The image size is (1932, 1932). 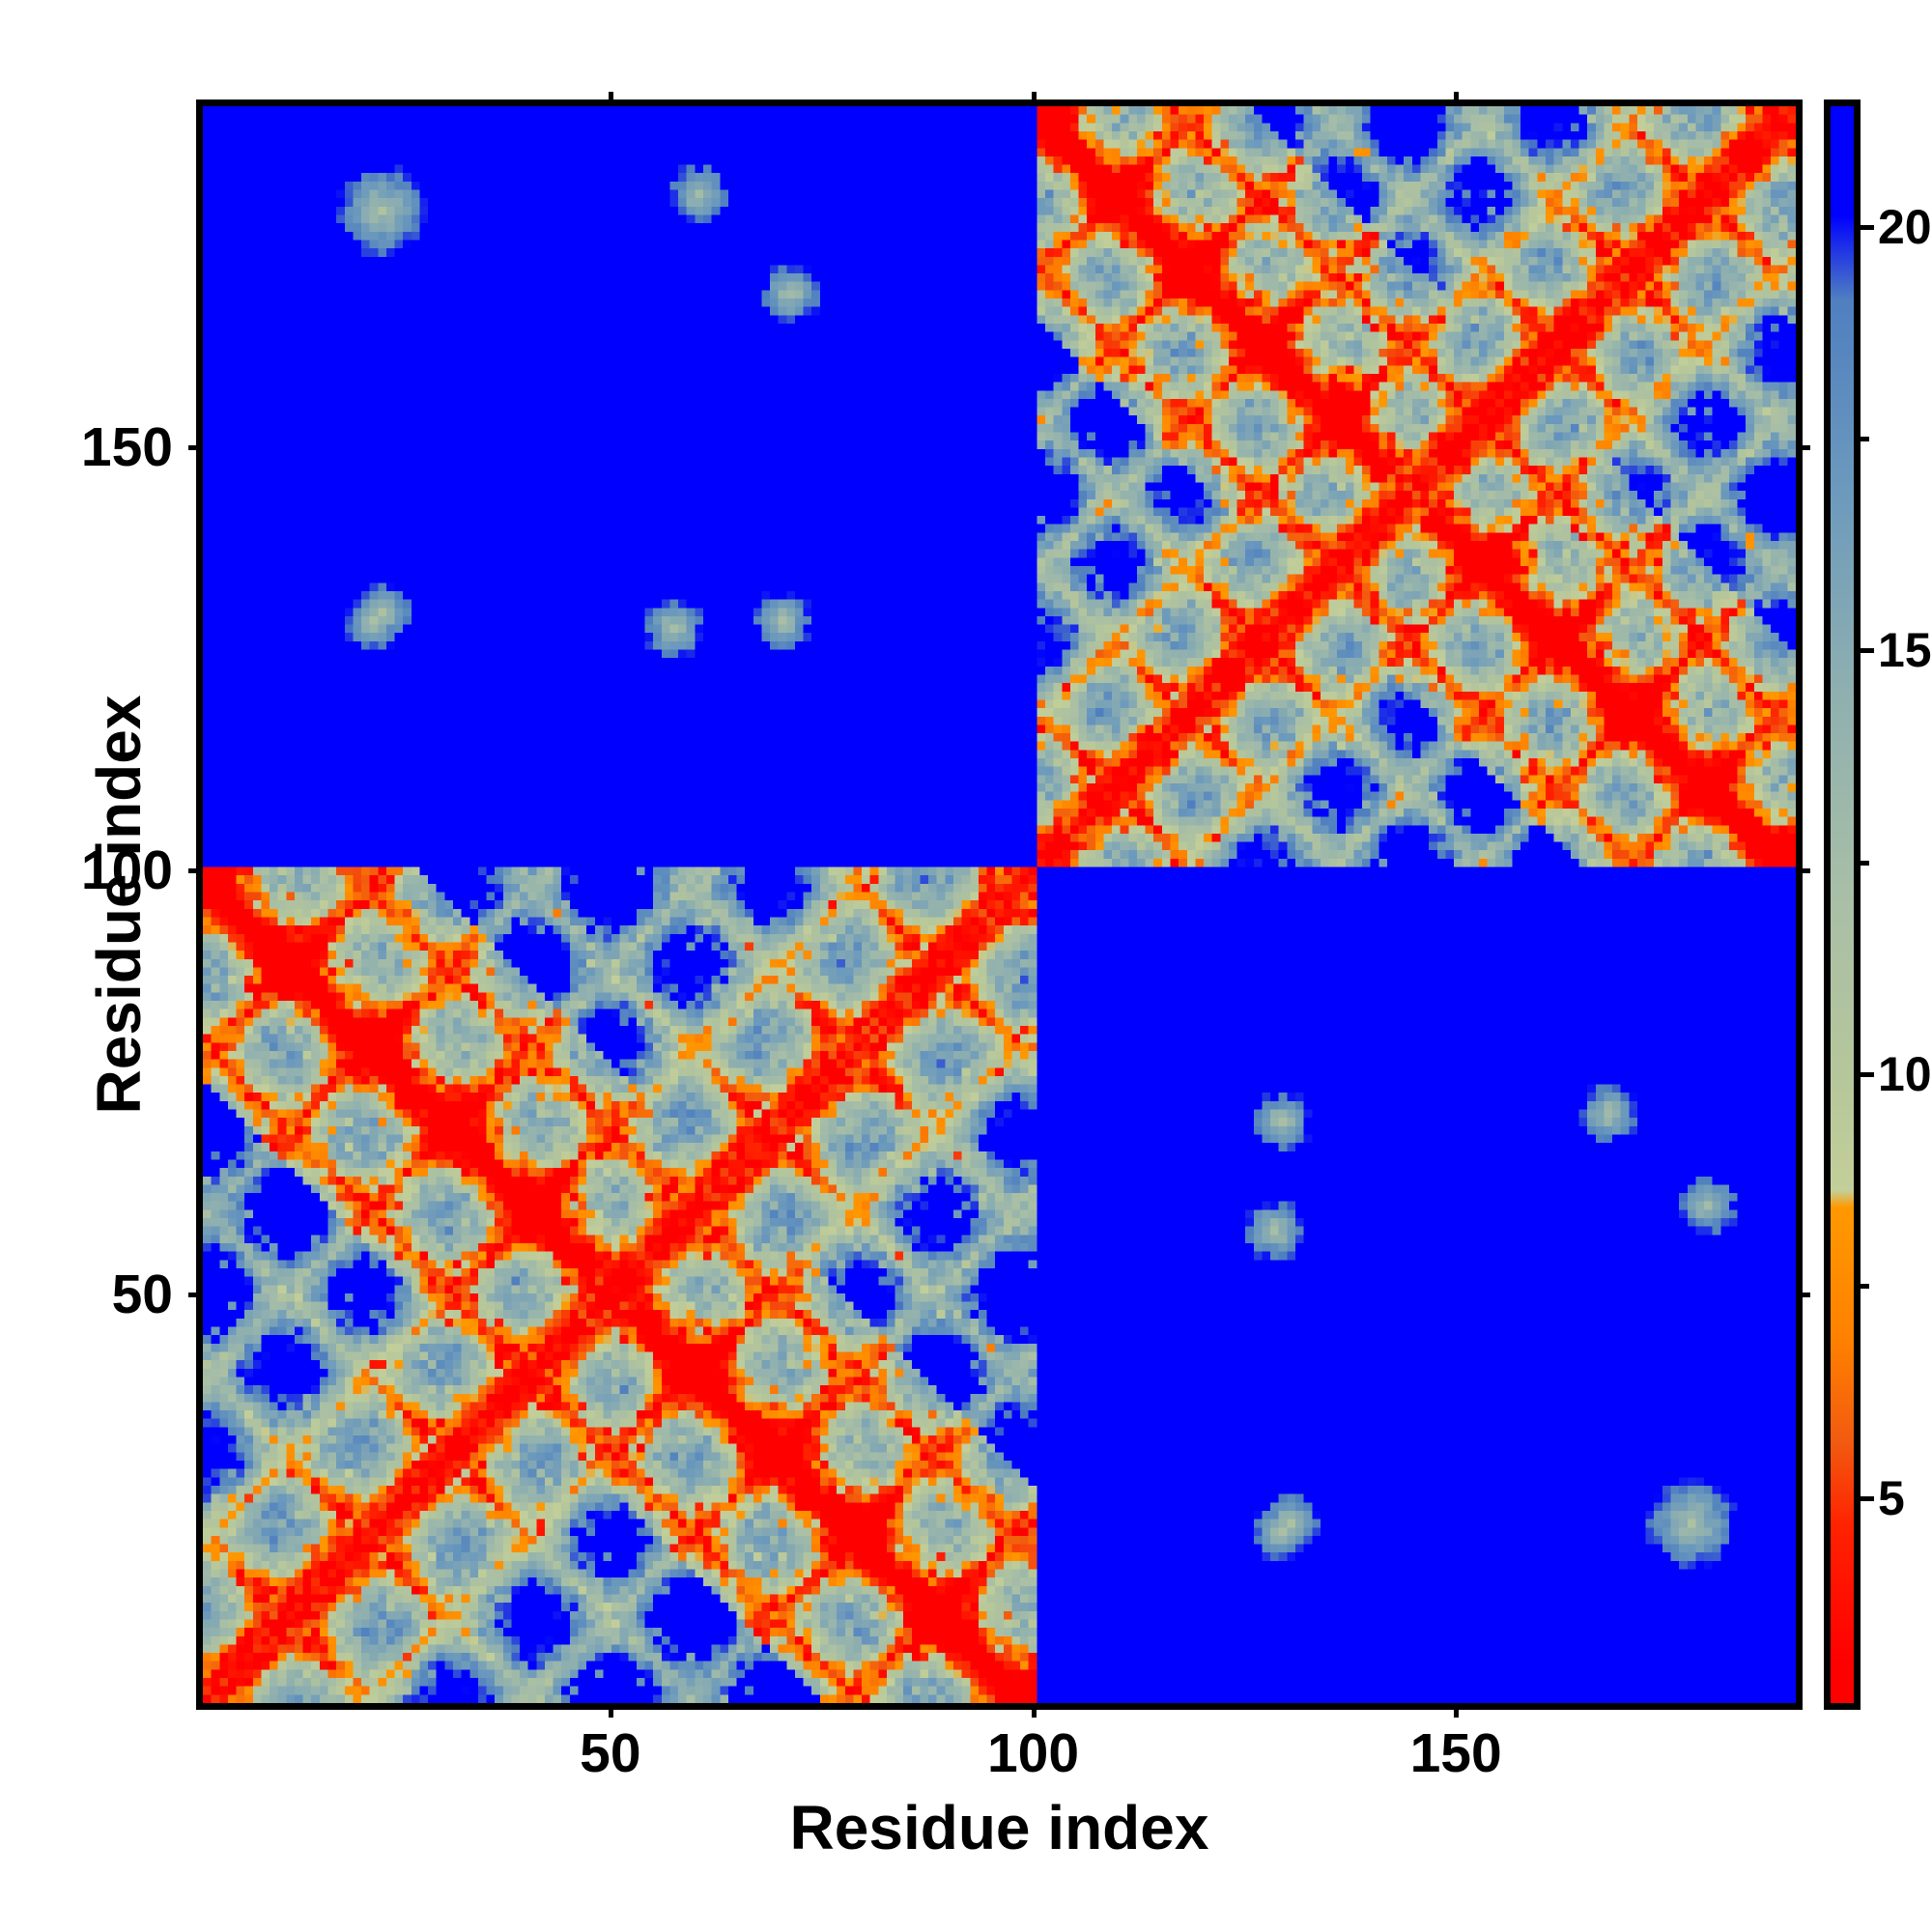 What do you see at coordinates (142, 1295) in the screenshot?
I see `y-tick-label: 50` at bounding box center [142, 1295].